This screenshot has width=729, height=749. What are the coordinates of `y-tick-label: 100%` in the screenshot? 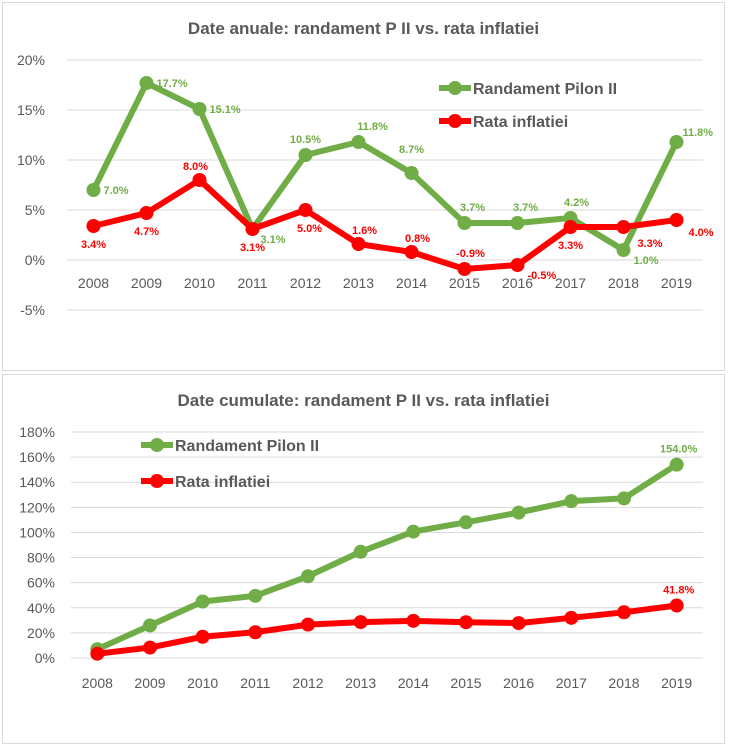 It's located at (37, 532).